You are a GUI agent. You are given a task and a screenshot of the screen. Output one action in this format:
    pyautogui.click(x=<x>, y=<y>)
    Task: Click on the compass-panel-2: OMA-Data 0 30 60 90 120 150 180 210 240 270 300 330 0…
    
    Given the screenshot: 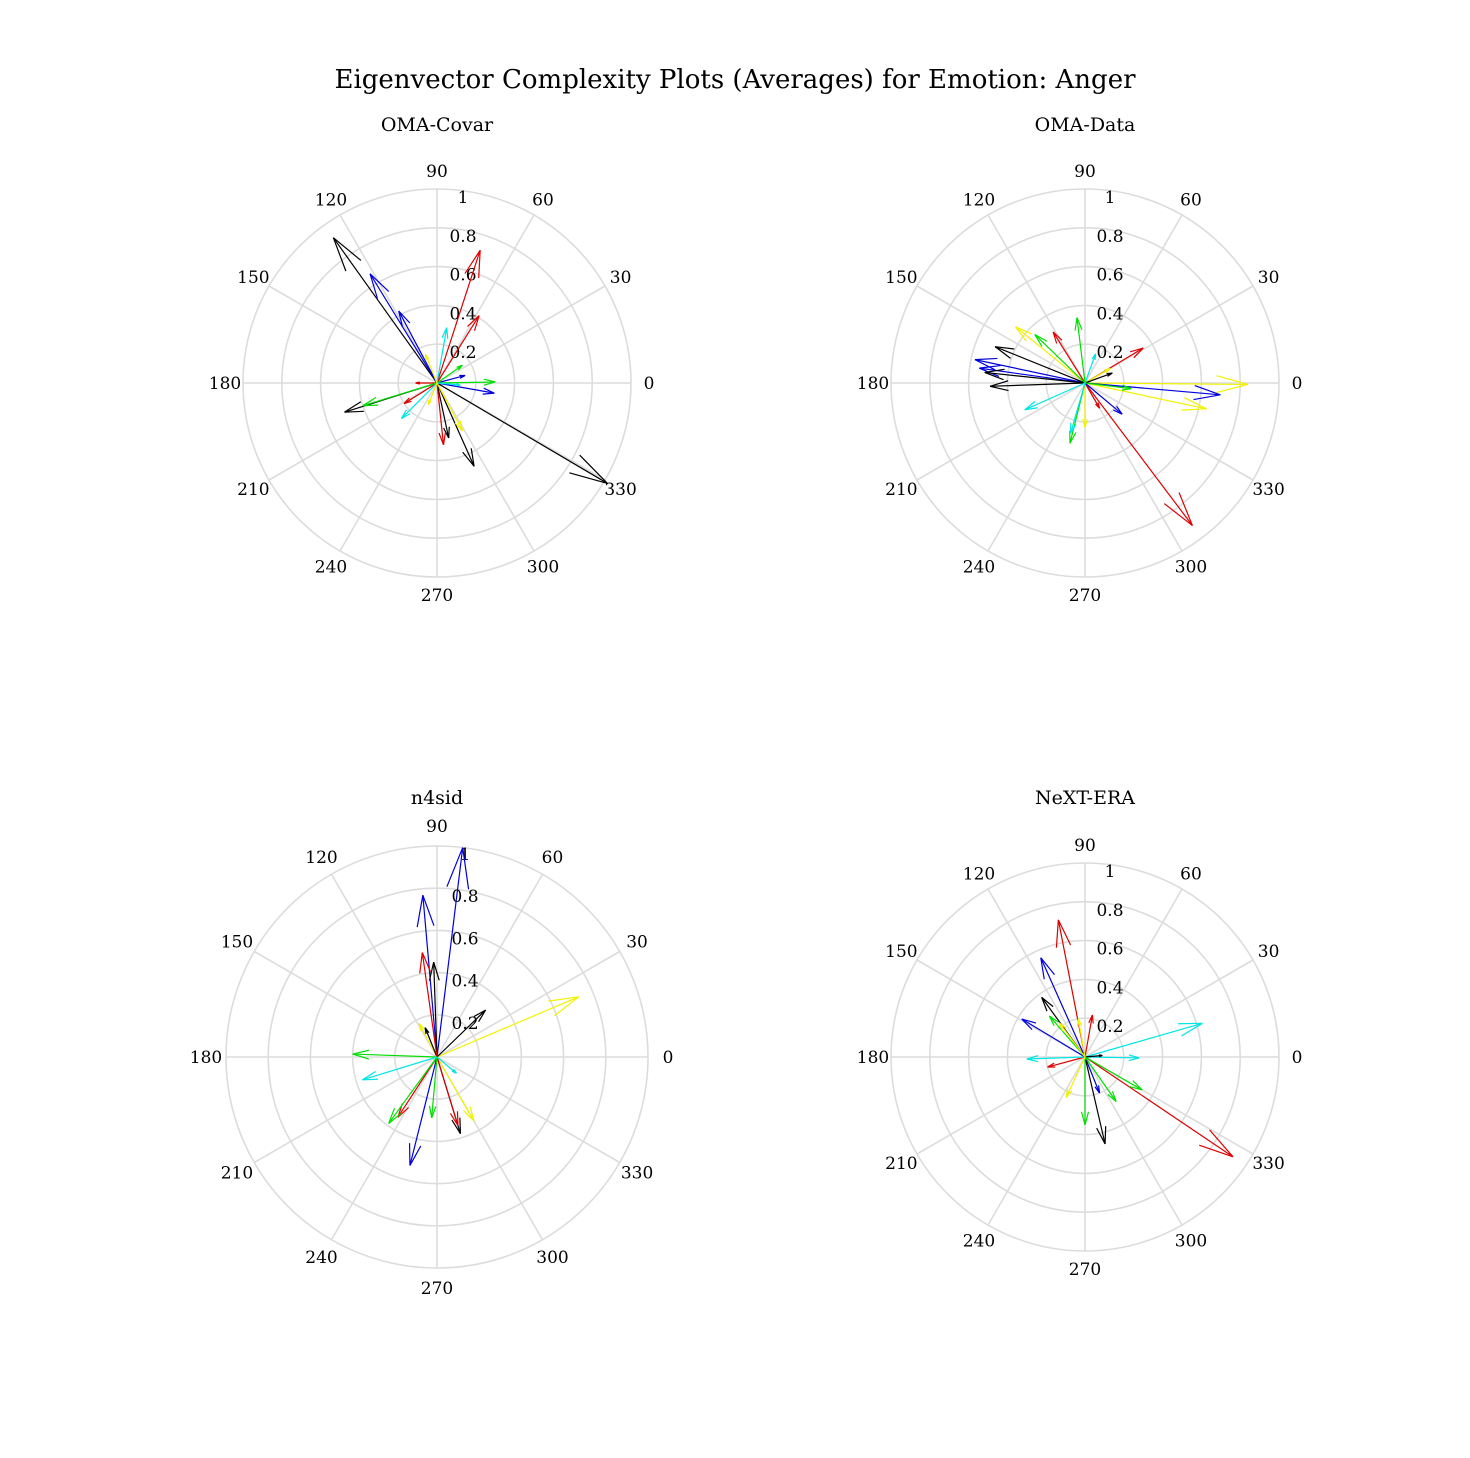 What is the action you would take?
    pyautogui.click(x=1080, y=360)
    